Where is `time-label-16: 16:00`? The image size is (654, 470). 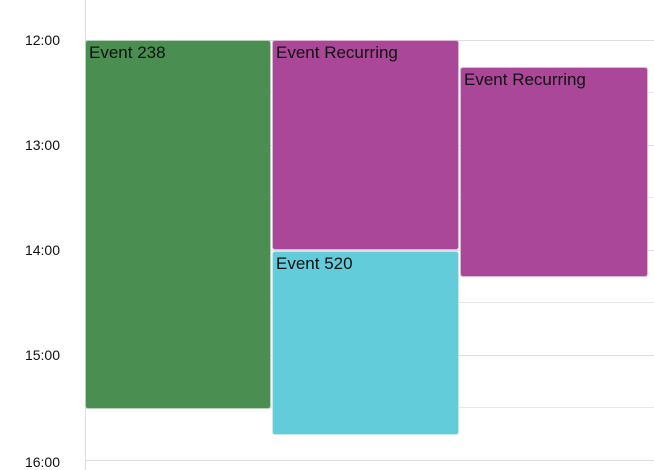
time-label-16: 16:00 is located at coordinates (42, 462).